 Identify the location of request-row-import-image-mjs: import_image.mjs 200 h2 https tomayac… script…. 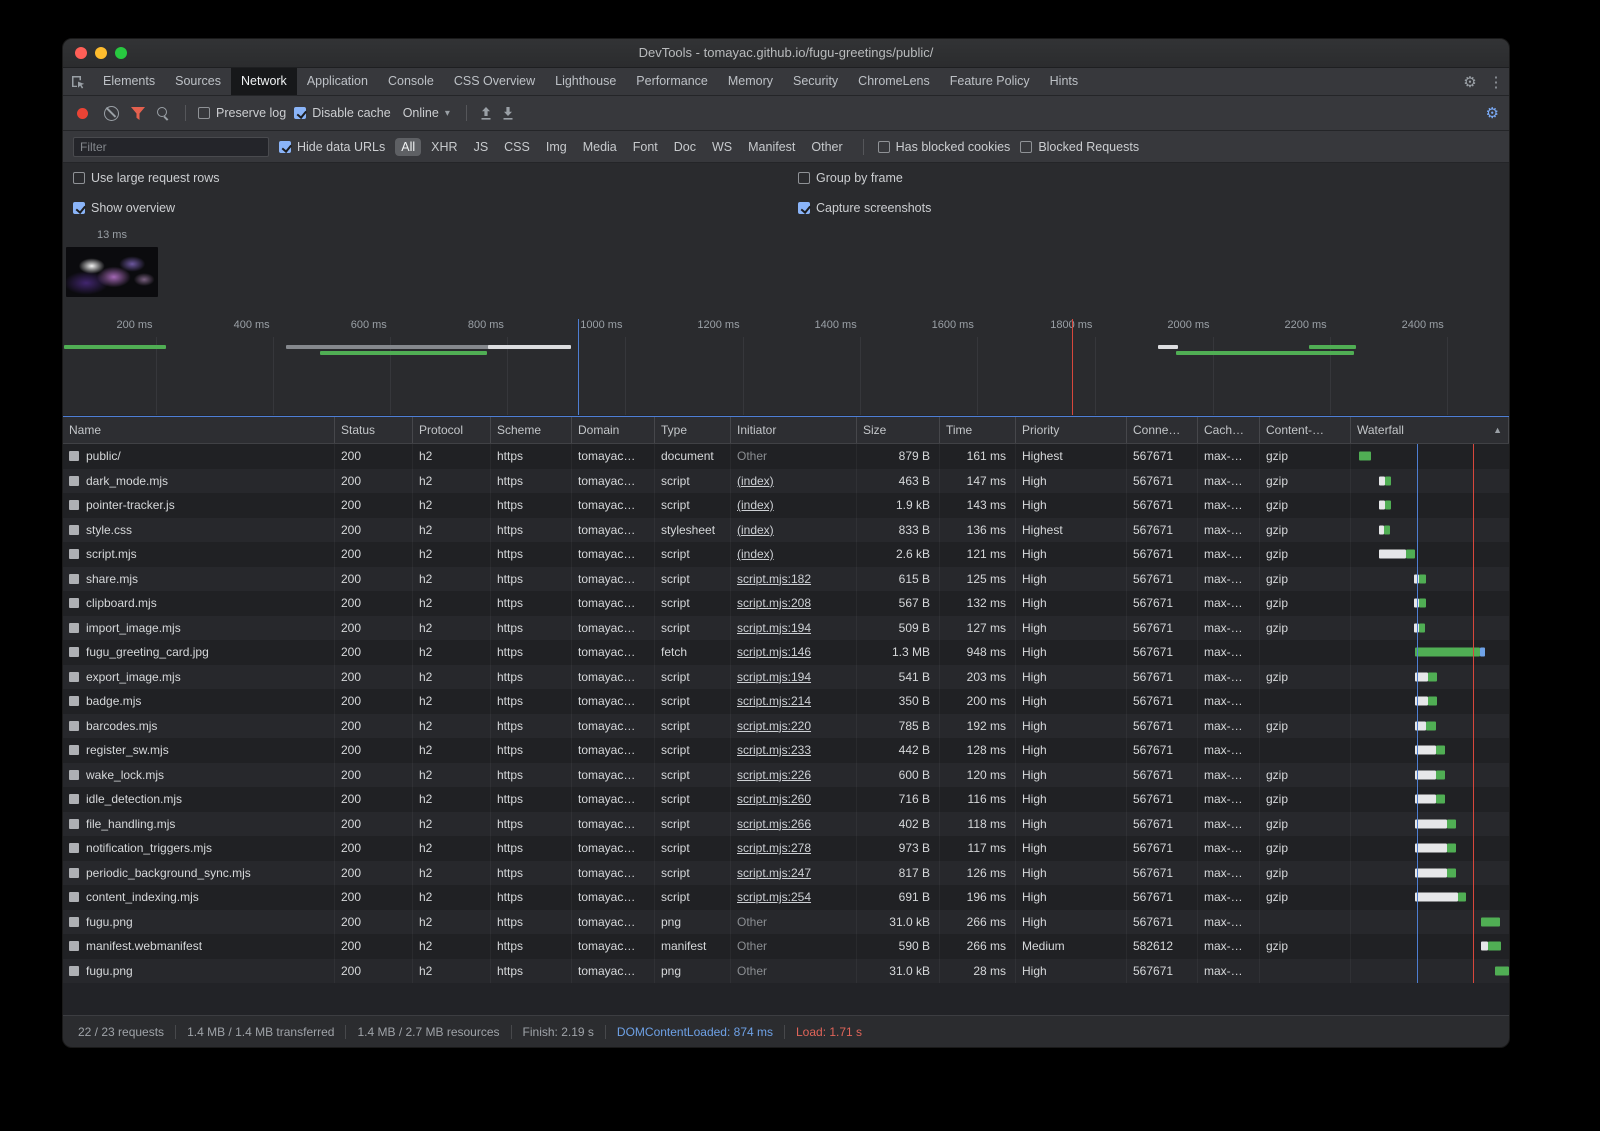
(786, 627).